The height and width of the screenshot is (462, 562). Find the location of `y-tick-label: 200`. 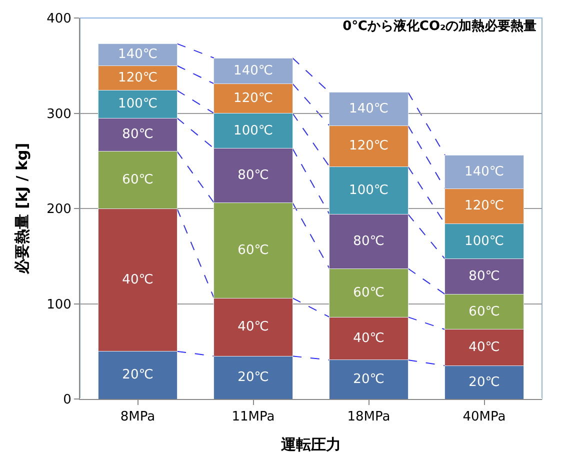

y-tick-label: 200 is located at coordinates (59, 210).